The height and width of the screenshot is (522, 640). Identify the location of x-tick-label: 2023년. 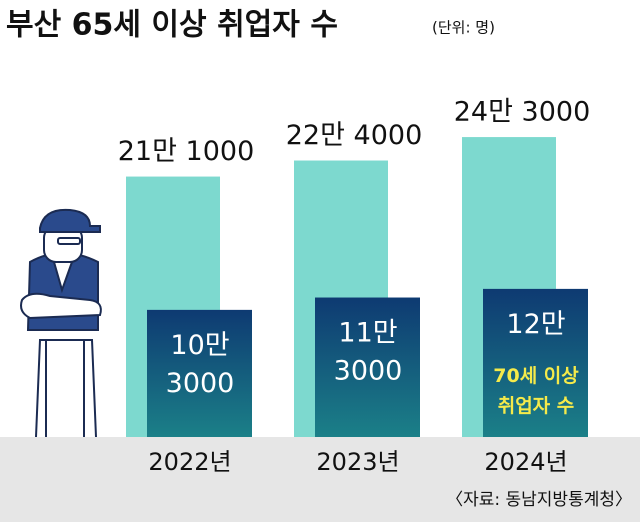
(357, 462).